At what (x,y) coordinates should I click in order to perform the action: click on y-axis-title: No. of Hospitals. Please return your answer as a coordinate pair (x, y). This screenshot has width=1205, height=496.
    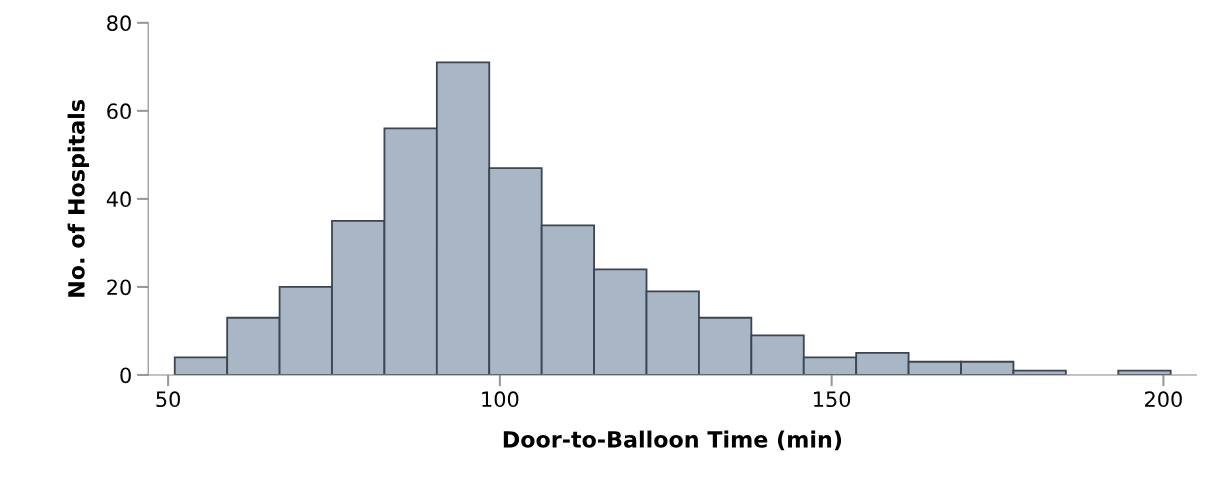
    Looking at the image, I should click on (78, 198).